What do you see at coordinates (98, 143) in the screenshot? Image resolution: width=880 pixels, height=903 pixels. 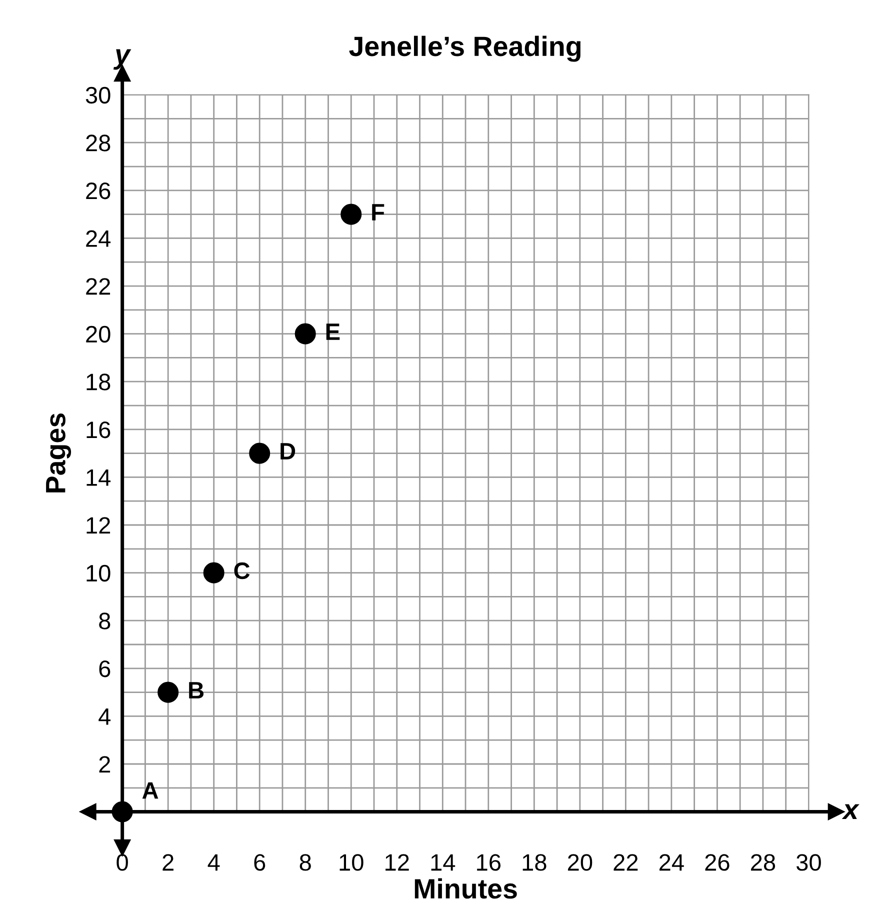 I see `y-tick-label: 28` at bounding box center [98, 143].